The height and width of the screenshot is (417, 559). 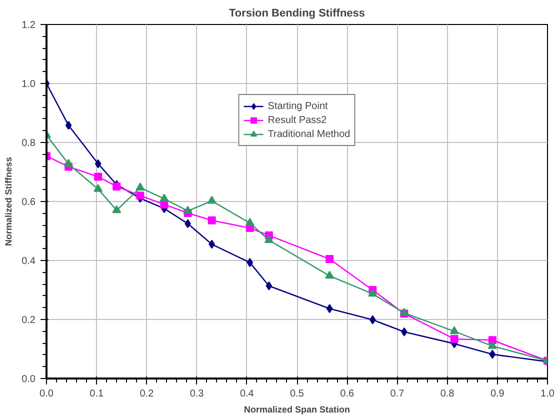 What do you see at coordinates (29, 261) in the screenshot?
I see `y-tick-label: 0.4` at bounding box center [29, 261].